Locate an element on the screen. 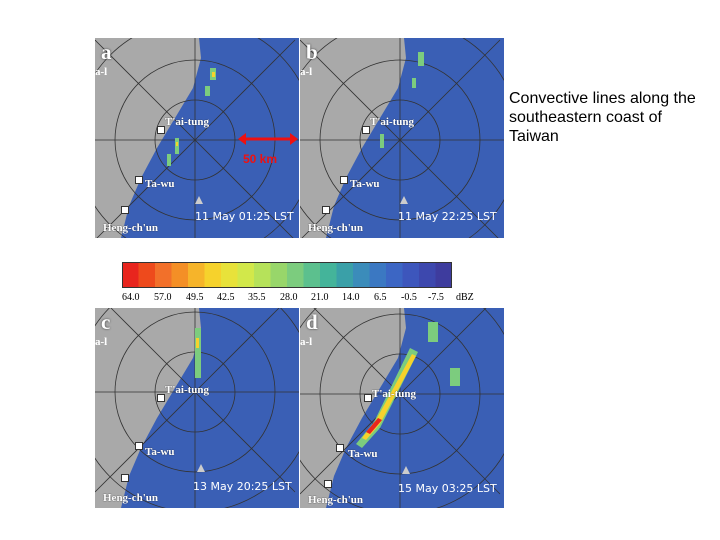 This screenshot has width=720, height=540. radar-map-c is located at coordinates (197, 408).